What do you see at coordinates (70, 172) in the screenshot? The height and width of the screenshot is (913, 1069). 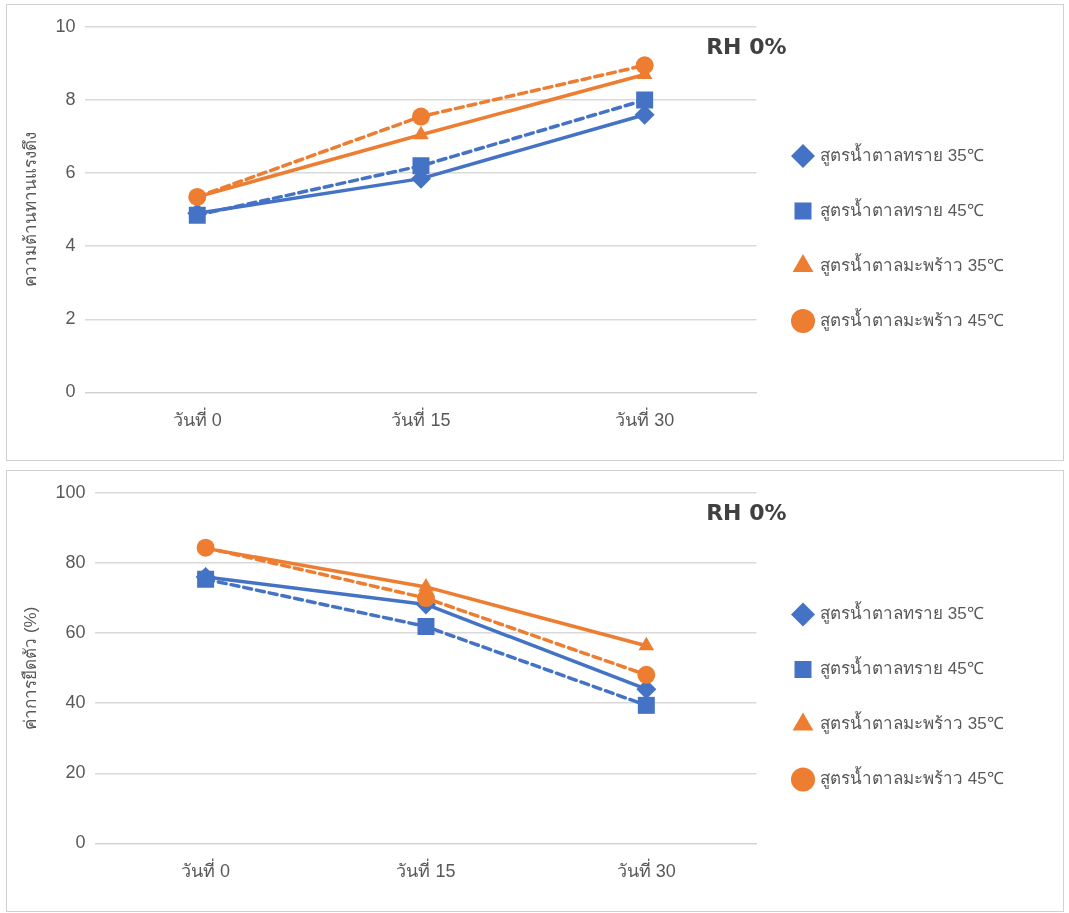 I see `y-tick-label: 6` at bounding box center [70, 172].